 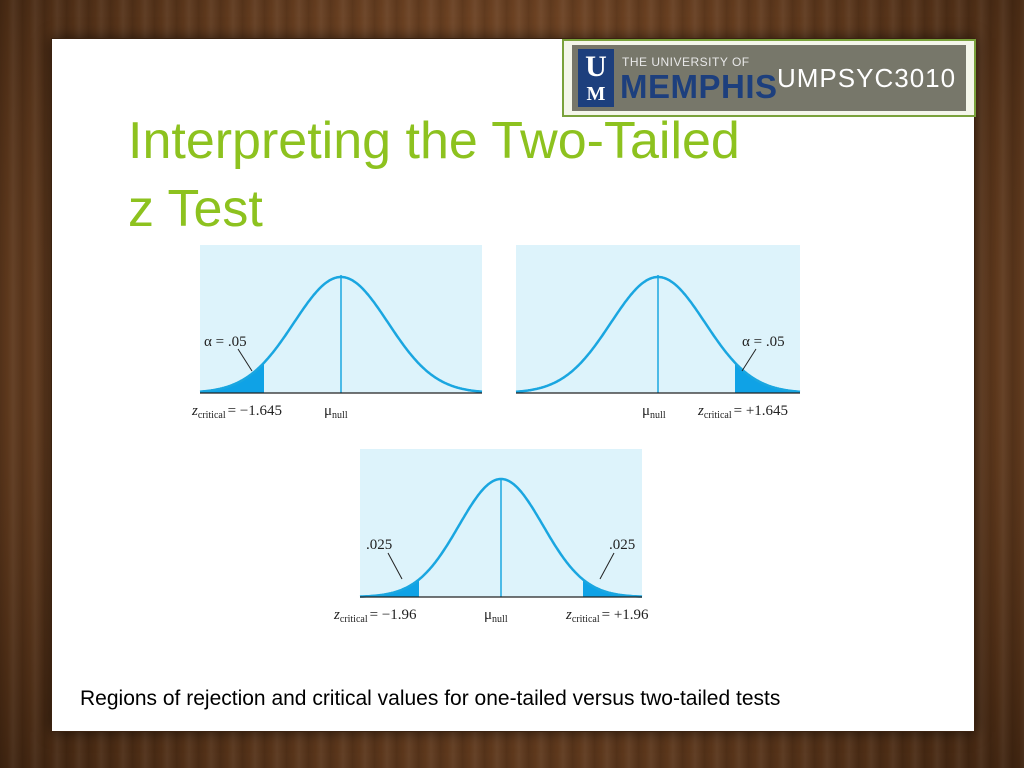 What do you see at coordinates (328, 411) in the screenshot?
I see `left-figure-mu-symbol: μ` at bounding box center [328, 411].